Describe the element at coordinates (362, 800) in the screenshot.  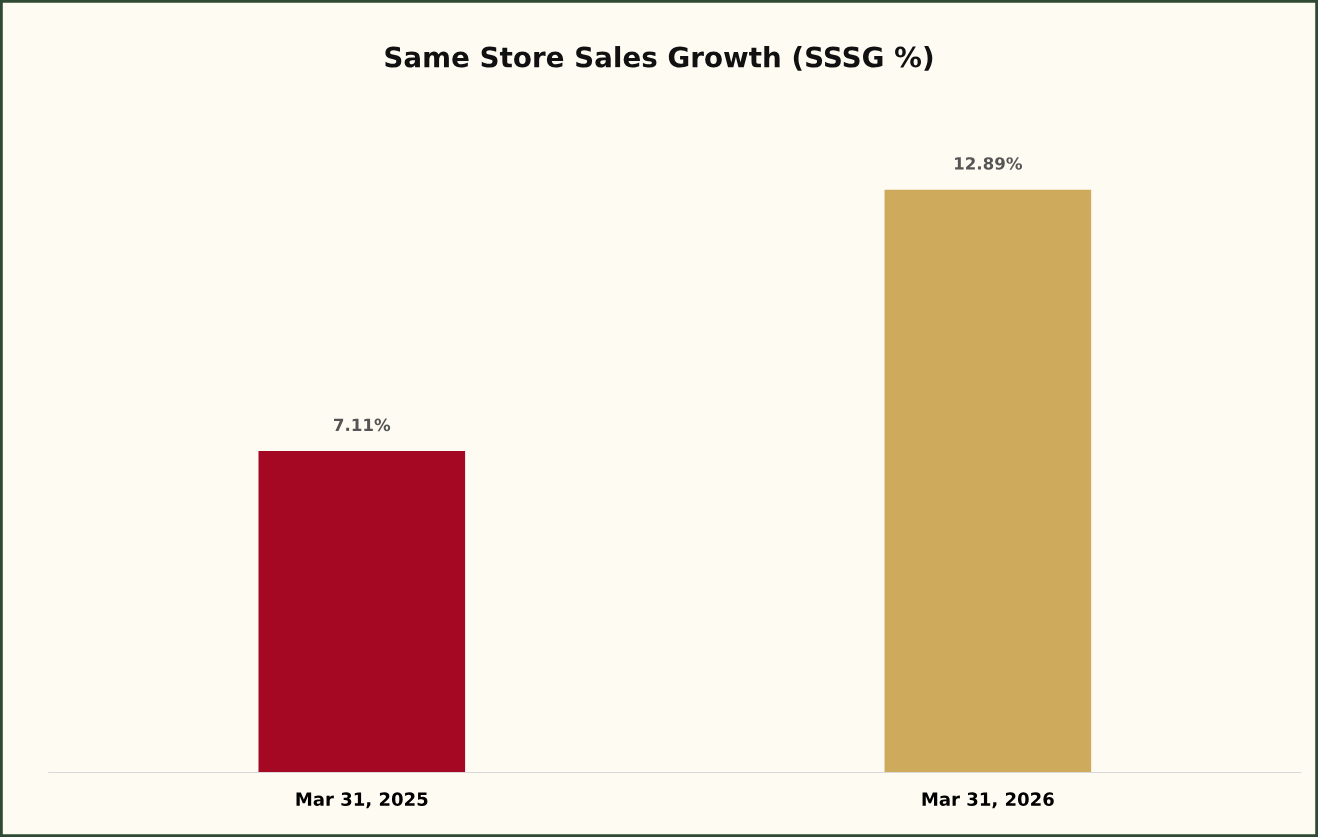
I see `x-tick-label: Mar 31, 2025` at that location.